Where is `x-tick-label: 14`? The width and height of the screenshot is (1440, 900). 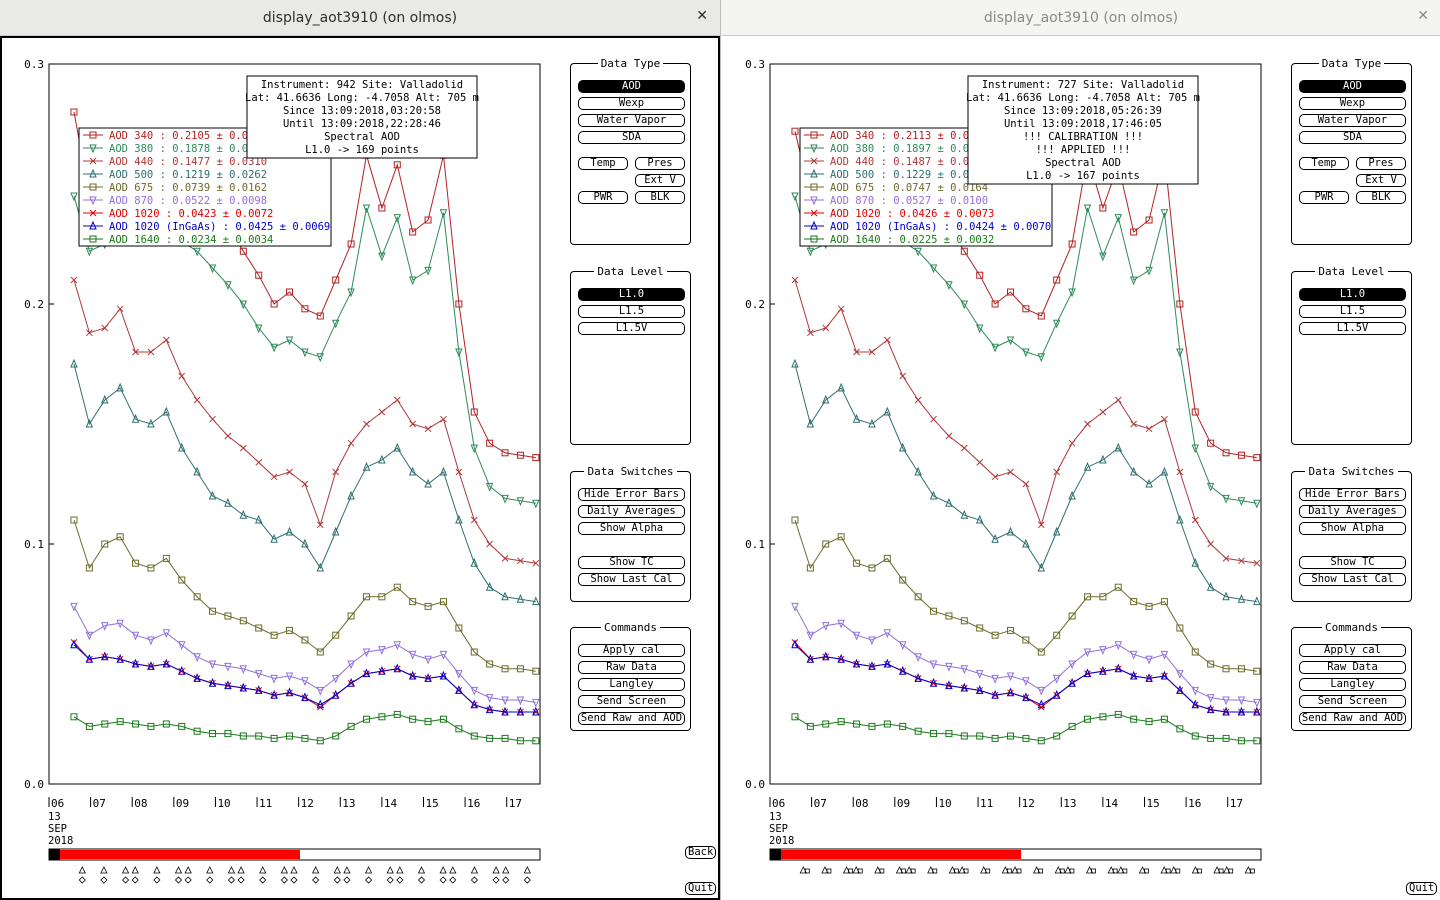
x-tick-label: 14 is located at coordinates (391, 803).